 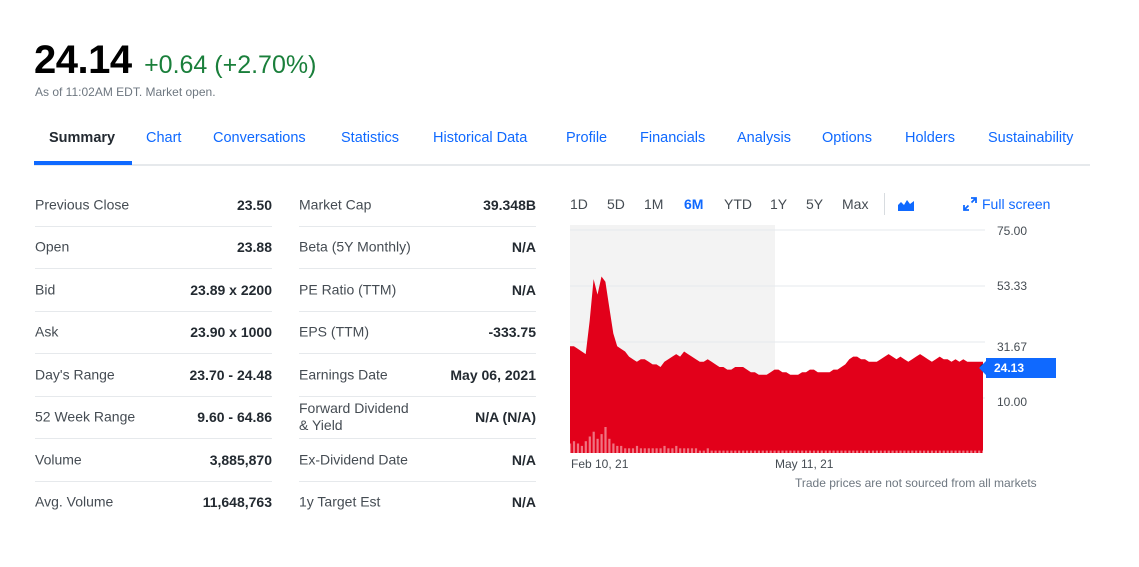 I want to click on range-6m-button: 6M, so click(x=694, y=204).